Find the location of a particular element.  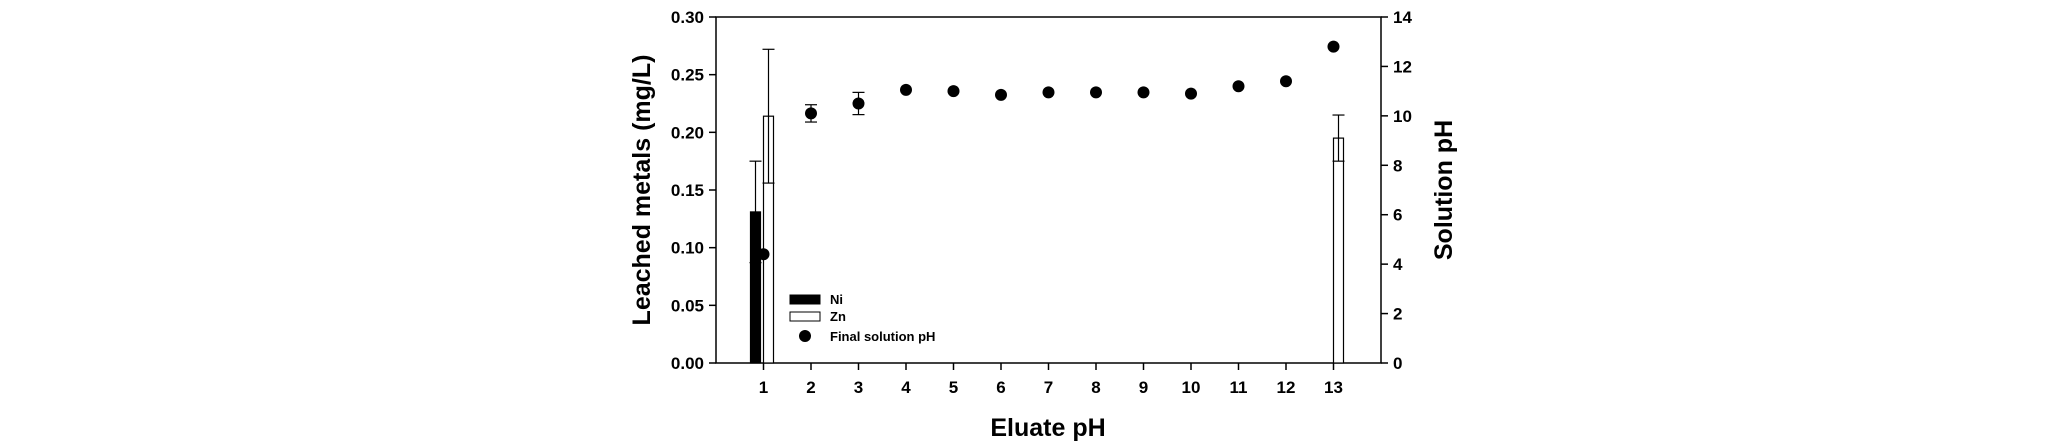

y-tick-label: 0.00 is located at coordinates (687, 363).